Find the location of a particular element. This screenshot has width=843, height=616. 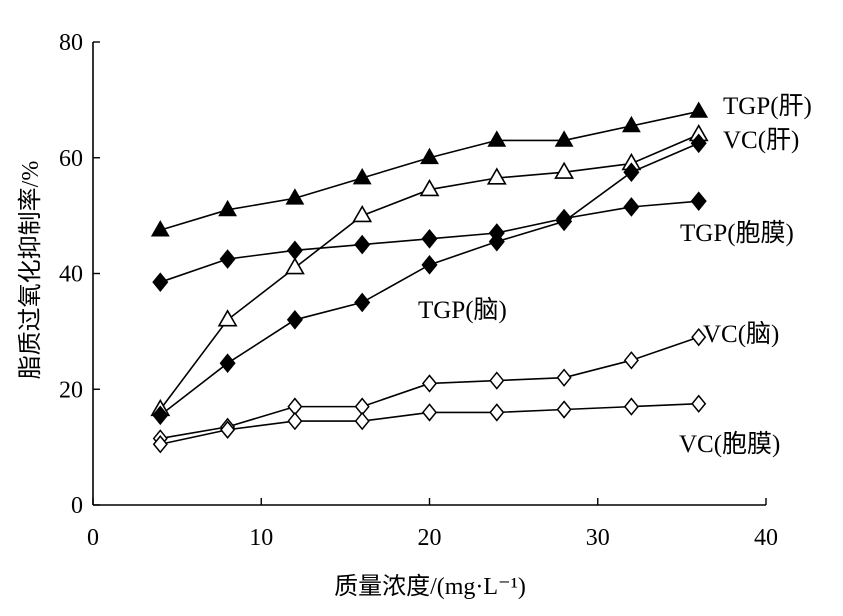

x-tick-label: 40 is located at coordinates (766, 538).